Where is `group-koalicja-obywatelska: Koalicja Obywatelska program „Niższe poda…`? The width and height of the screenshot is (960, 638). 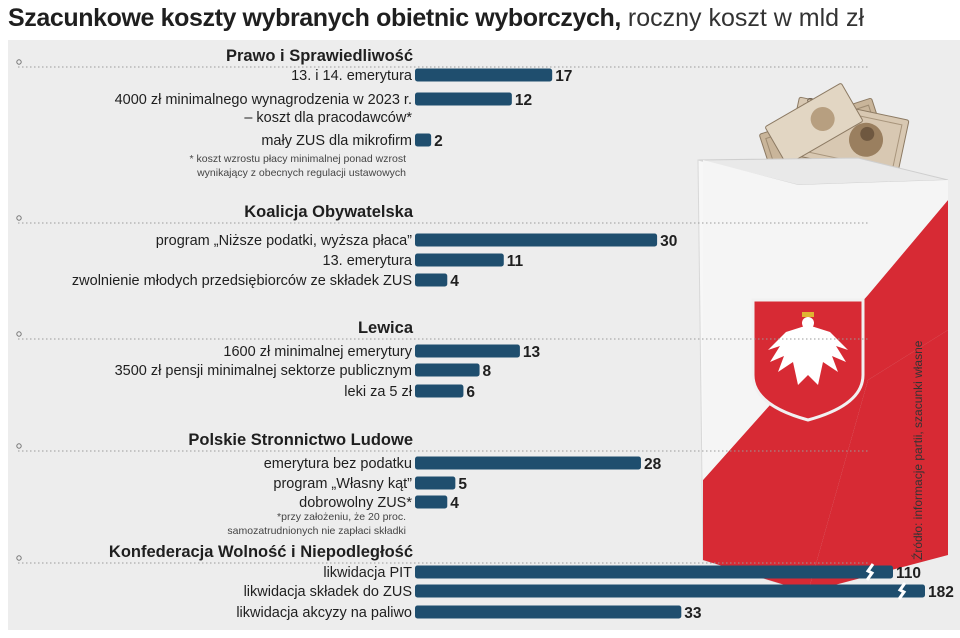 group-koalicja-obywatelska: Koalicja Obywatelska program „Niższe poda… is located at coordinates (442, 246).